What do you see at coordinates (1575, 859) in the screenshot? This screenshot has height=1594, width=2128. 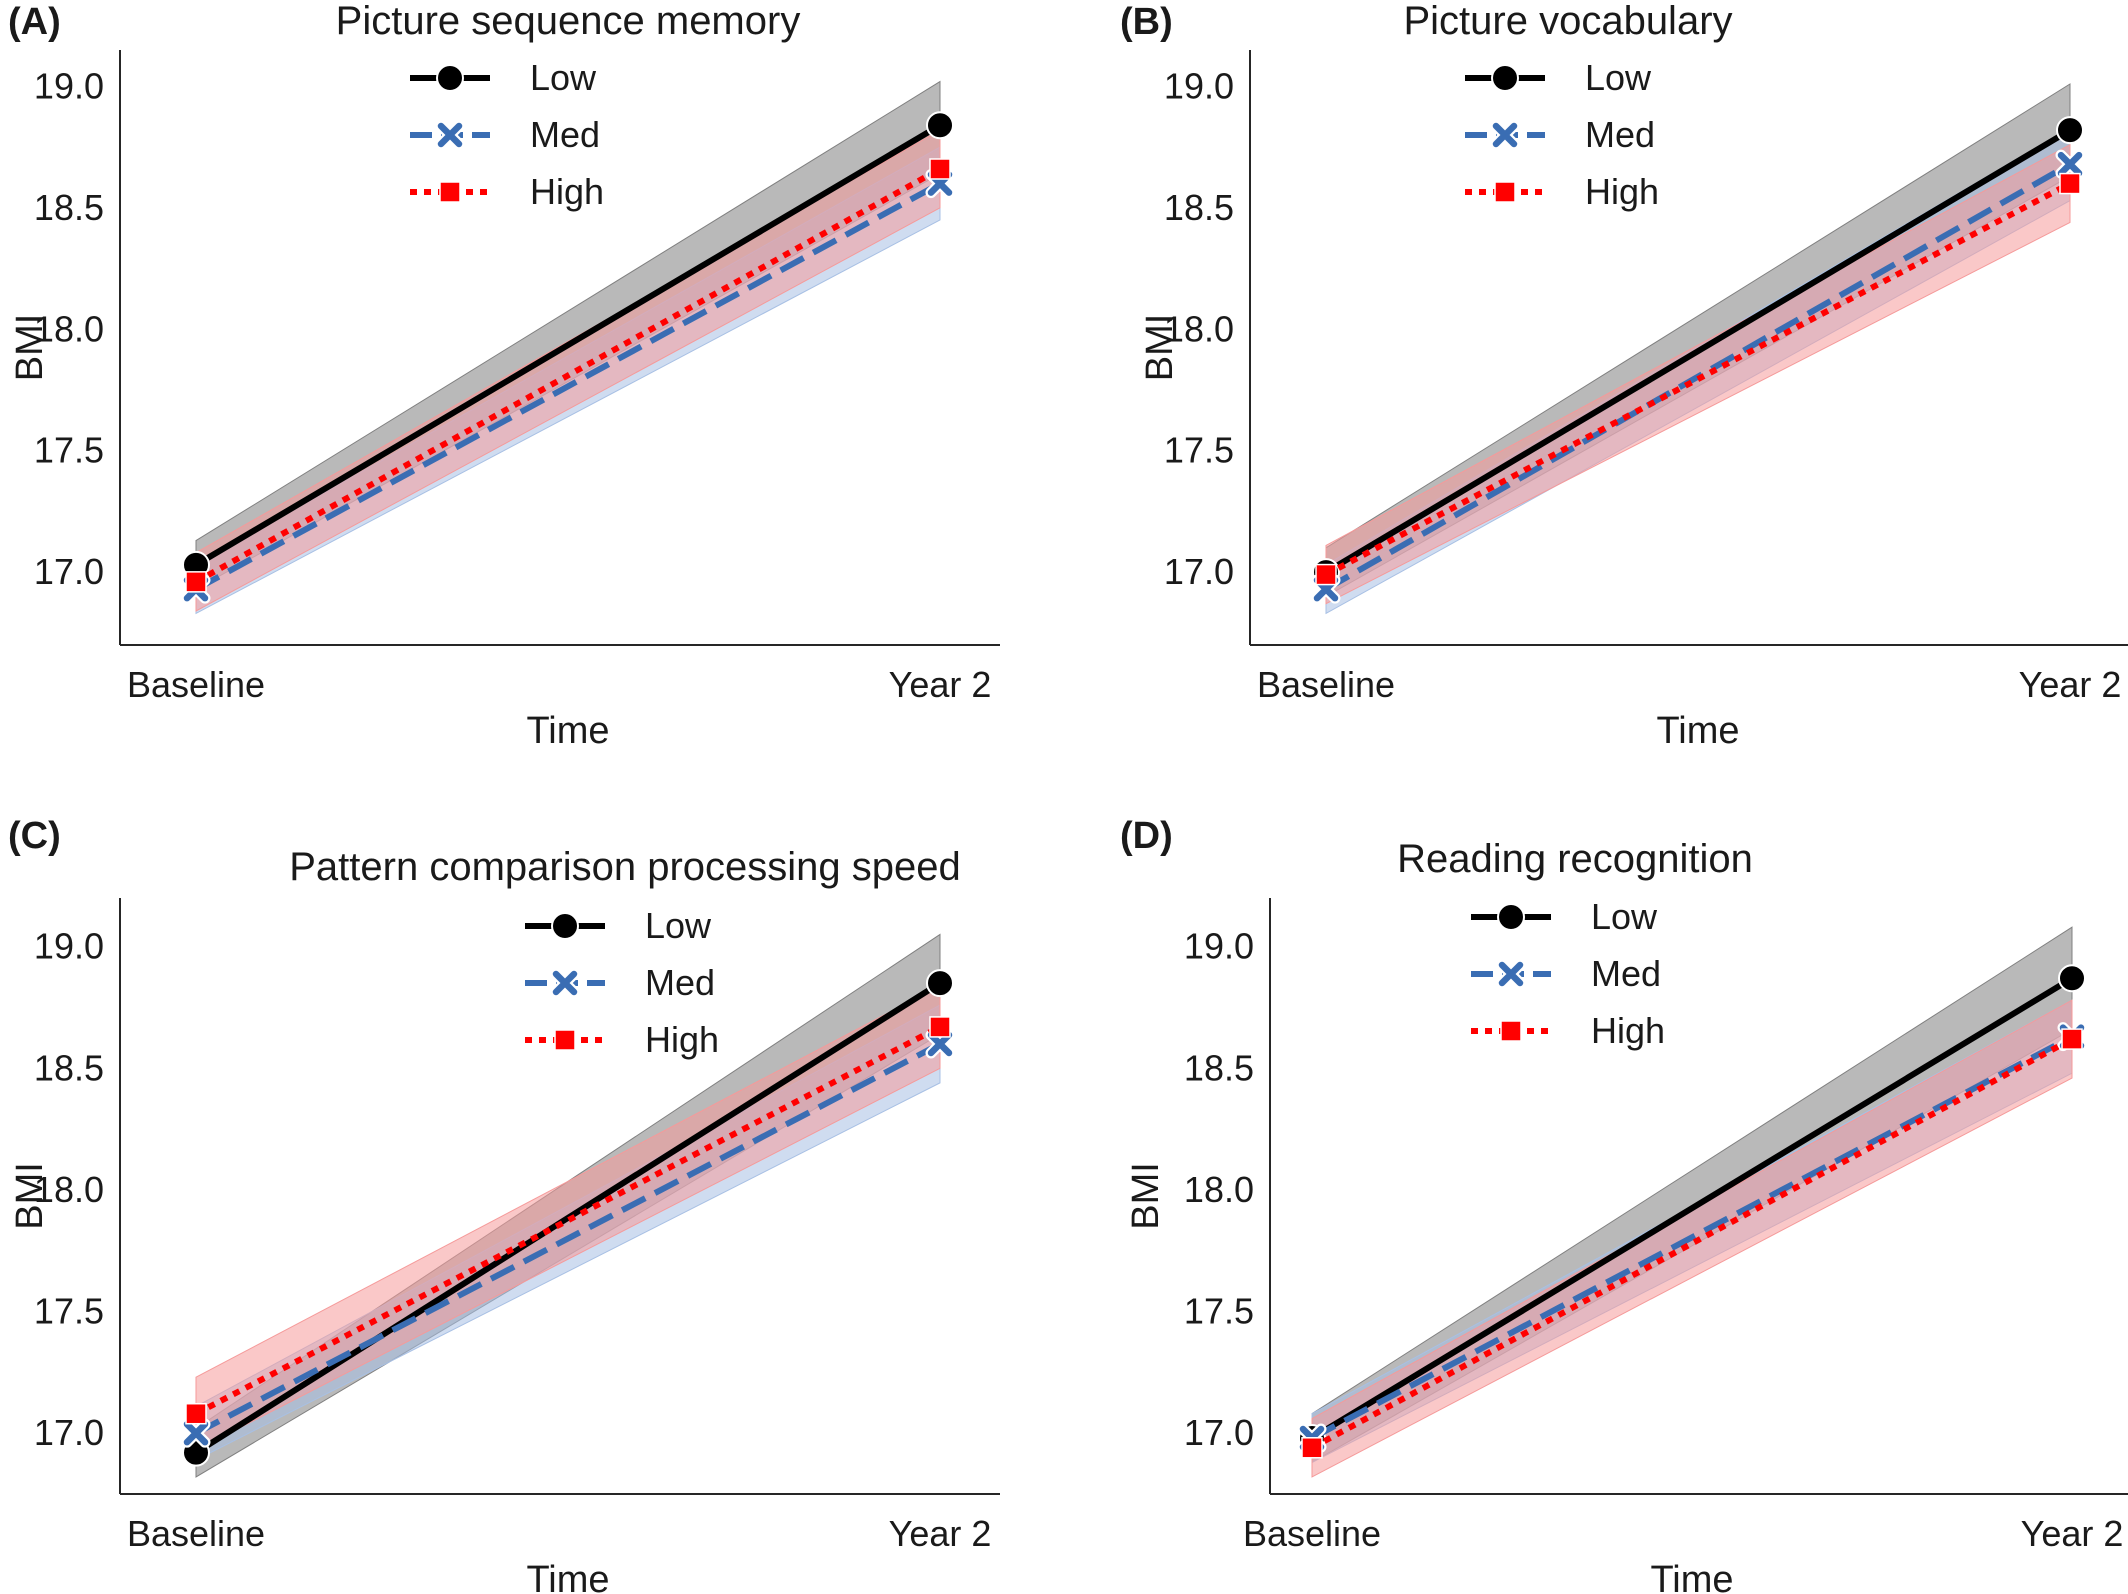 I see `panel-title: Reading recognition` at bounding box center [1575, 859].